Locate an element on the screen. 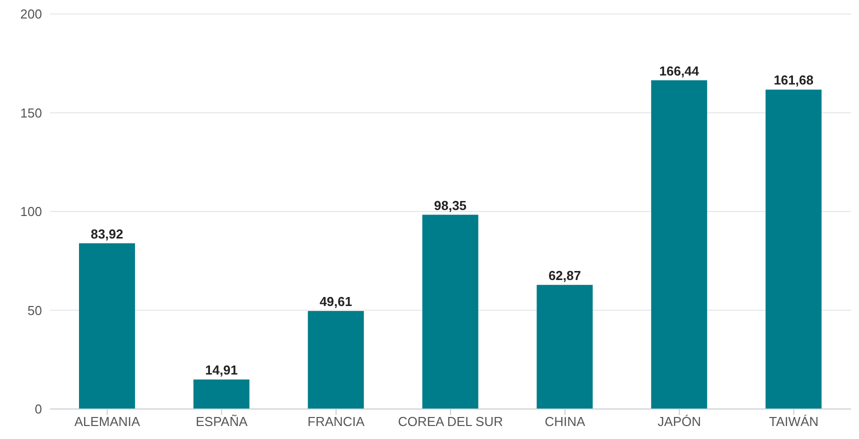 The height and width of the screenshot is (439, 859). data-label: 83,92 is located at coordinates (107, 234).